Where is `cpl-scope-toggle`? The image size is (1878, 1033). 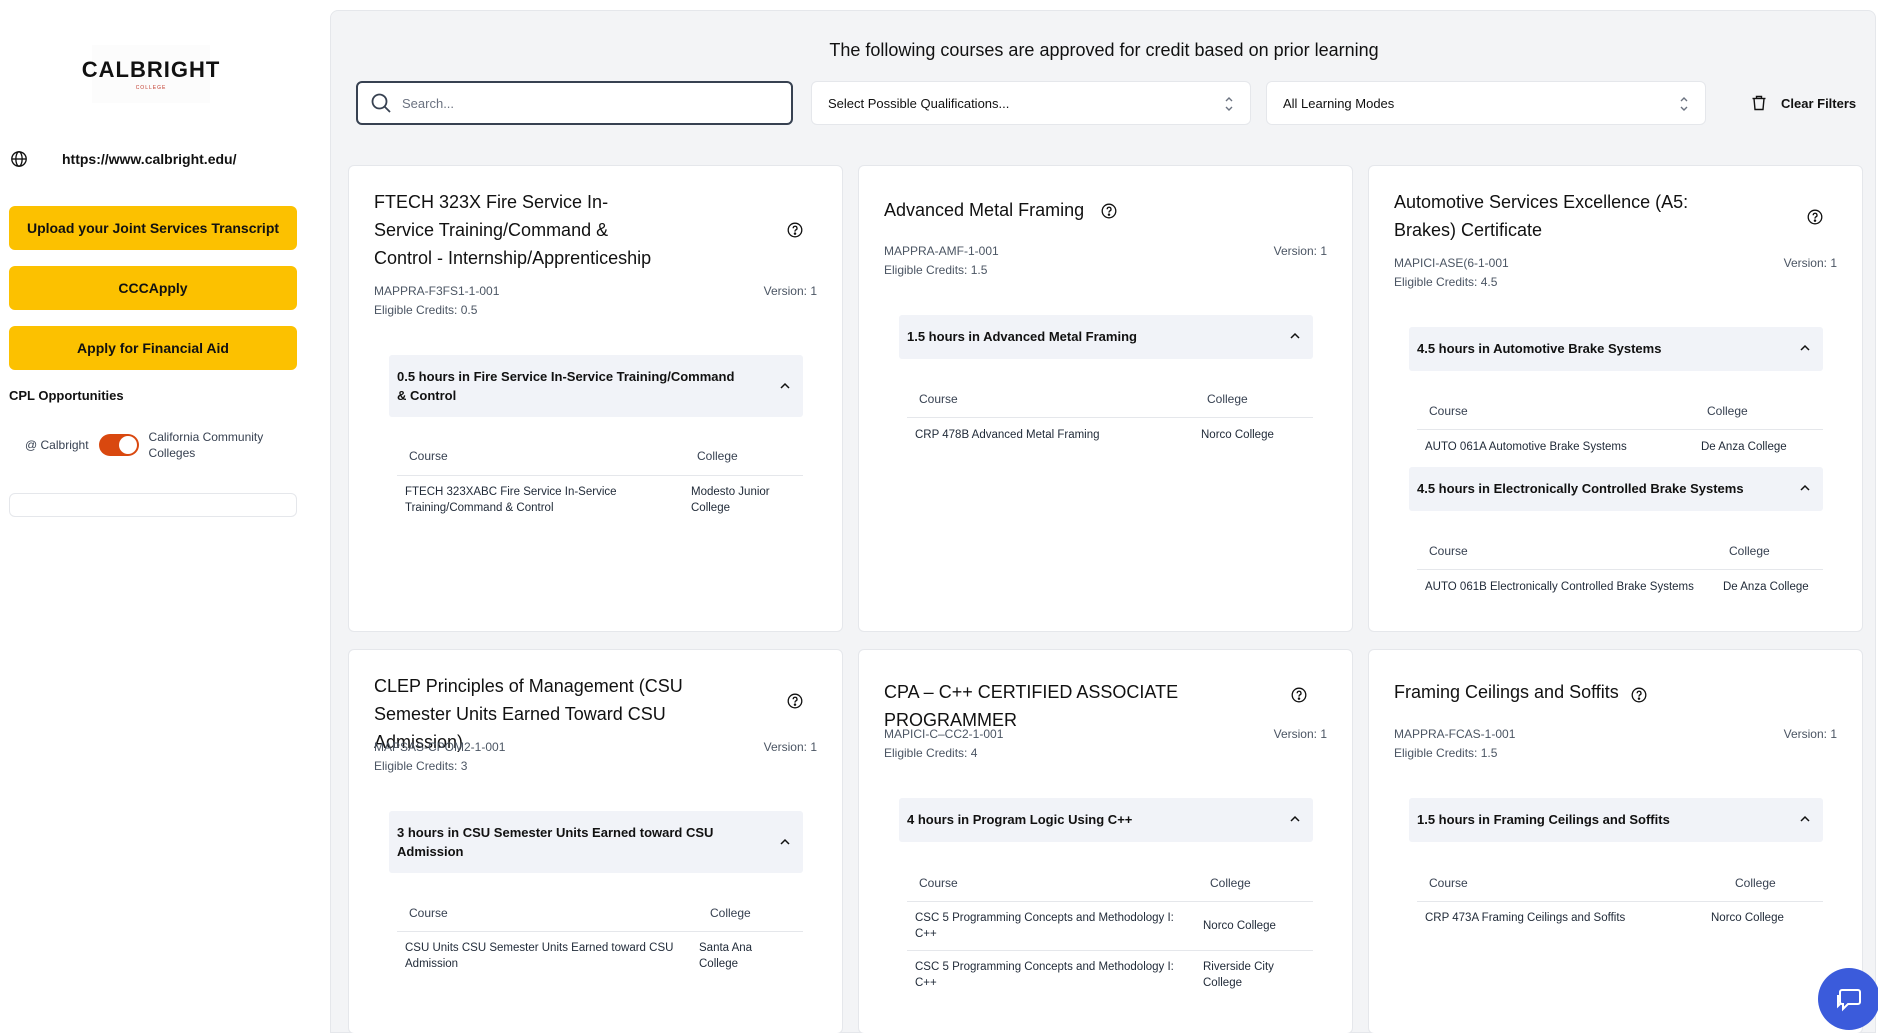
cpl-scope-toggle is located at coordinates (118, 445).